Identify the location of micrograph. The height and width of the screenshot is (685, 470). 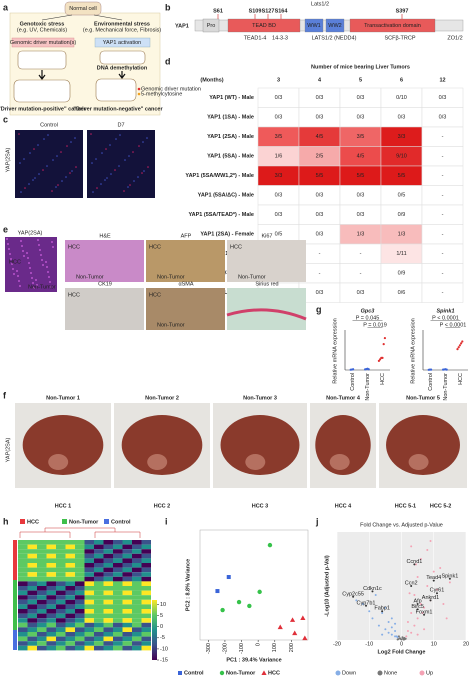
(185, 261).